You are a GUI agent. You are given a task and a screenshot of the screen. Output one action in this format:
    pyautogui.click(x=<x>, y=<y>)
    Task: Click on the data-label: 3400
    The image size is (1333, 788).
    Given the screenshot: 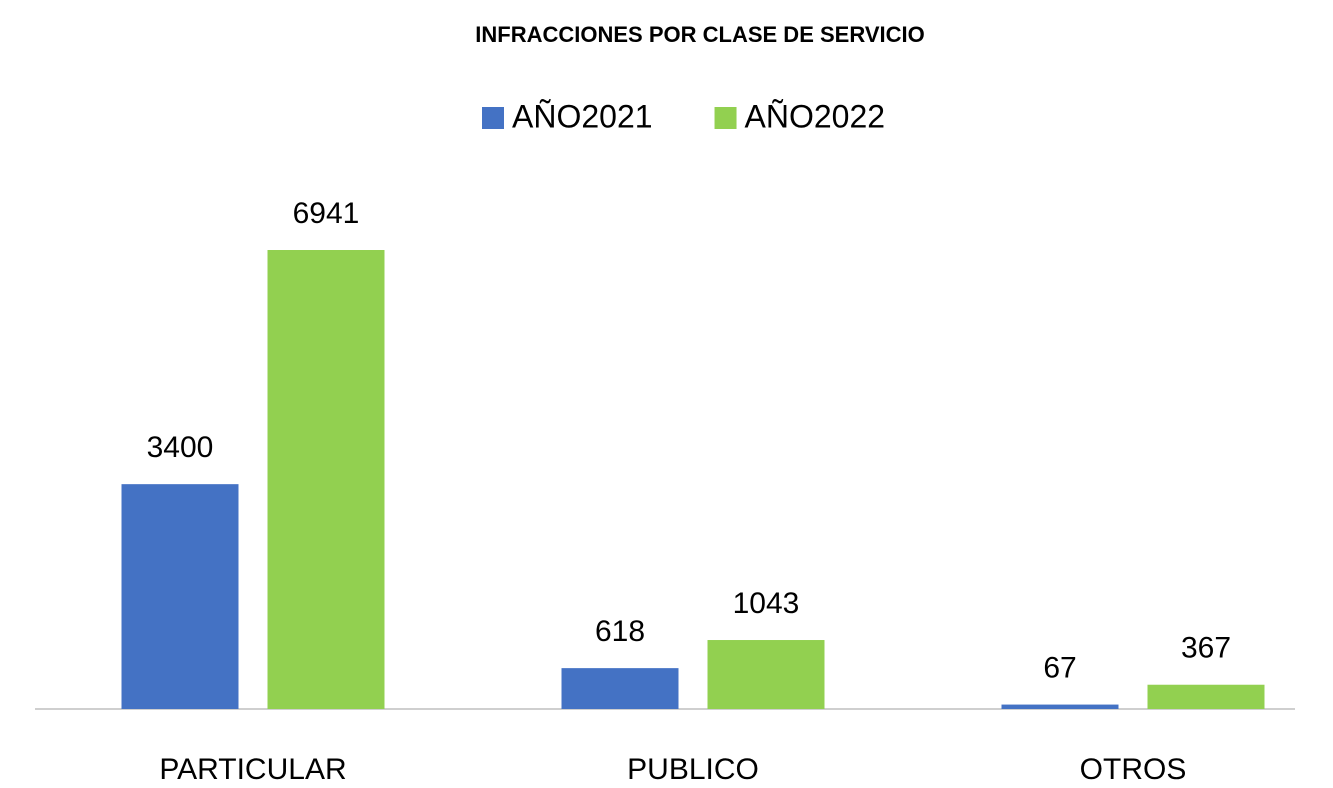 What is the action you would take?
    pyautogui.click(x=180, y=447)
    